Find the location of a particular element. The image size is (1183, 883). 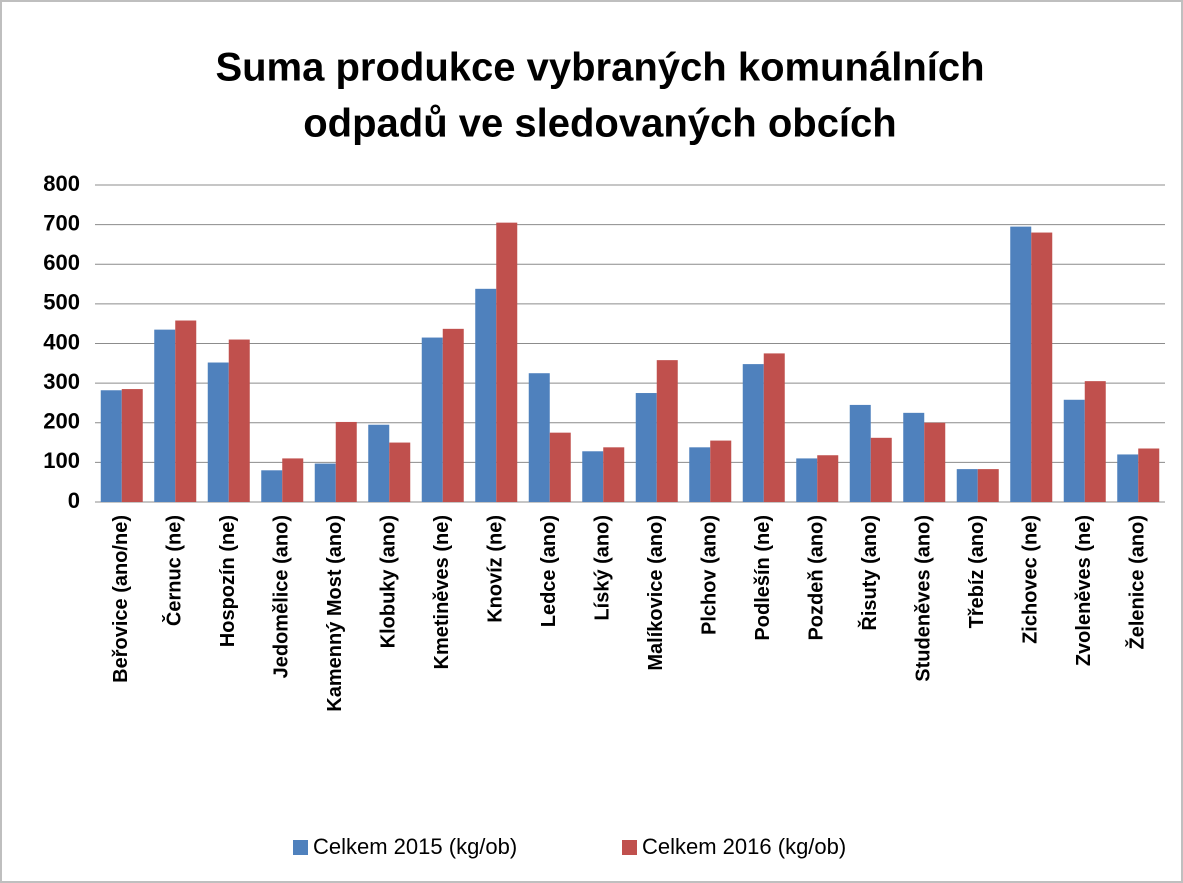

x-tick-label: Knovíz (ne) is located at coordinates (496, 569).